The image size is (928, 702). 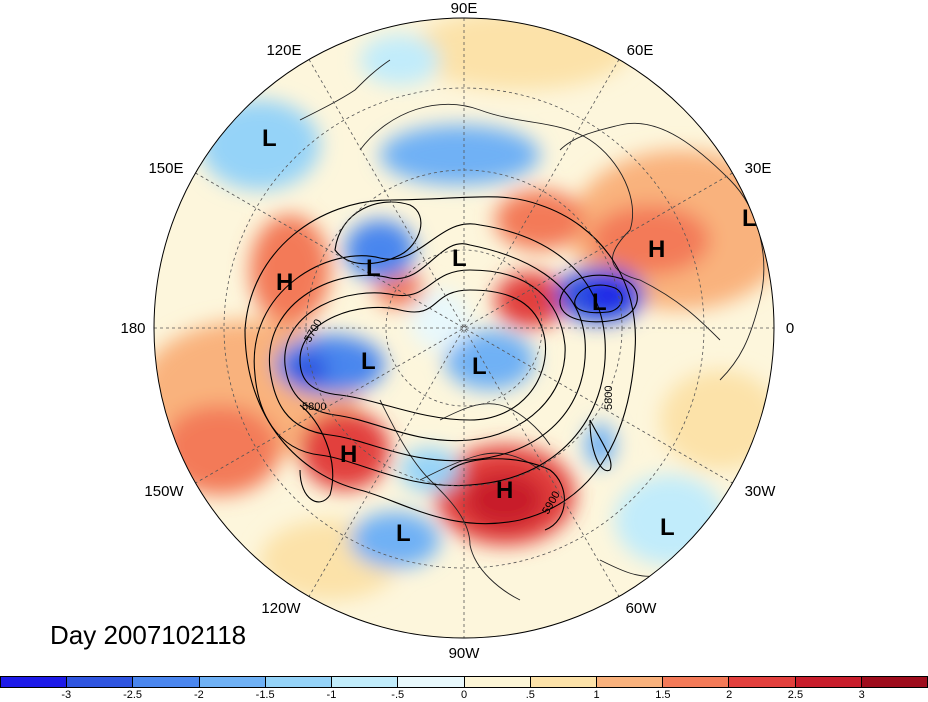 I want to click on colorbar-tick-label: -.5, so click(x=398, y=695).